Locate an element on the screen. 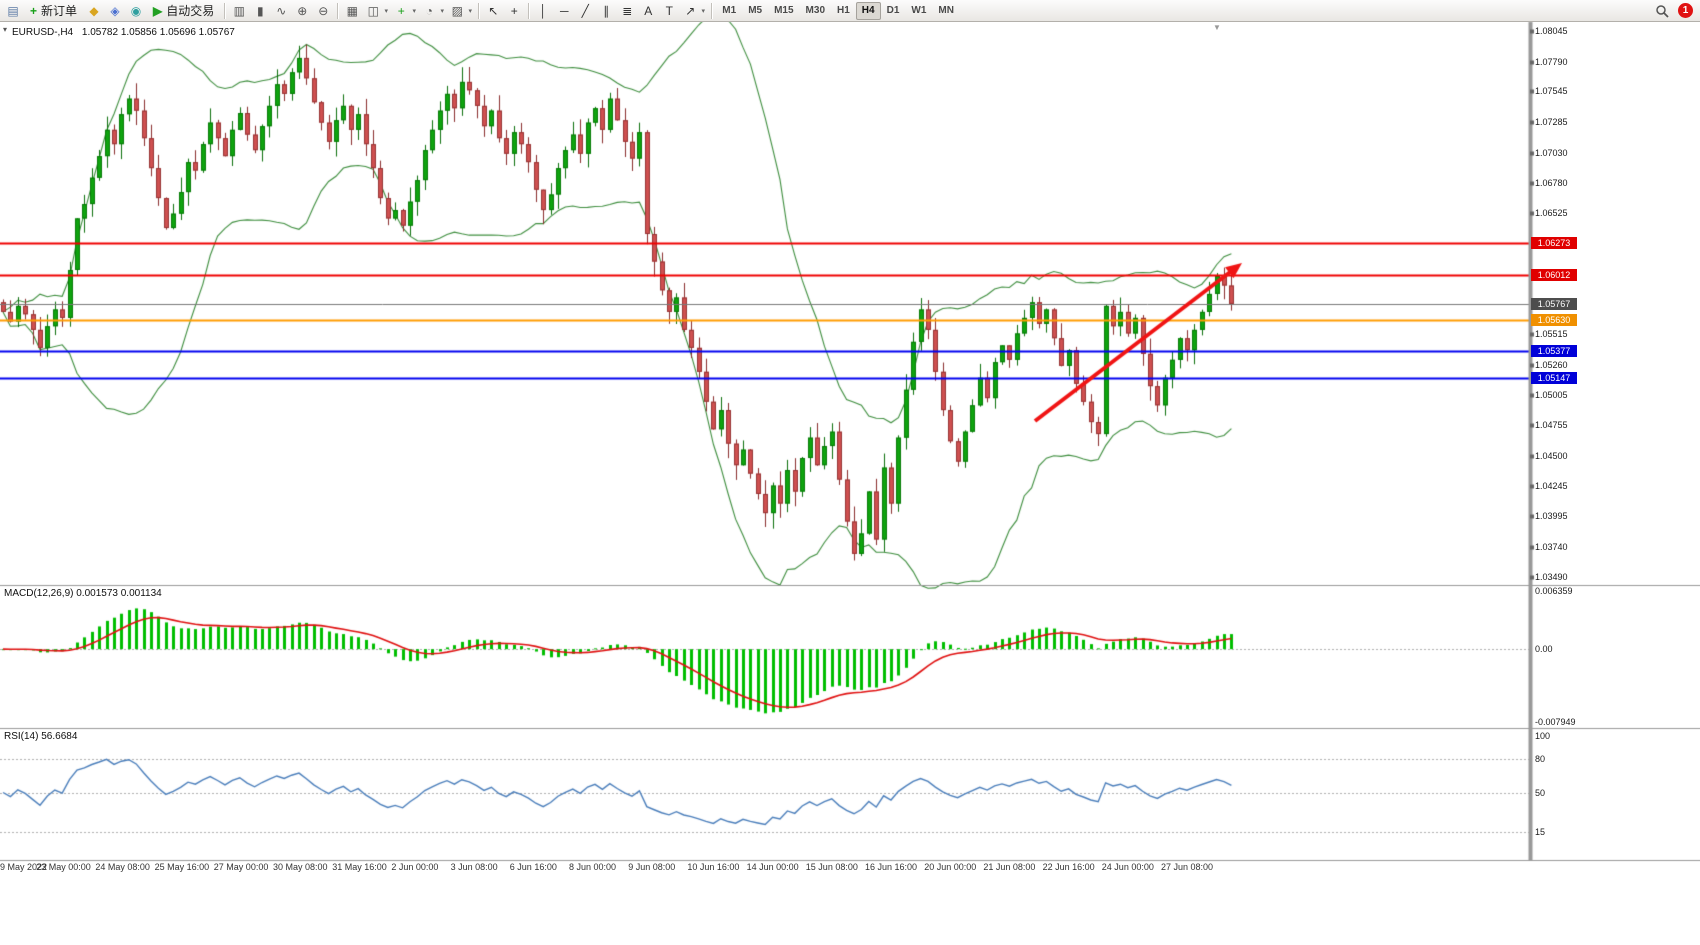  tile-windows-icon: ▦ is located at coordinates (352, 10).